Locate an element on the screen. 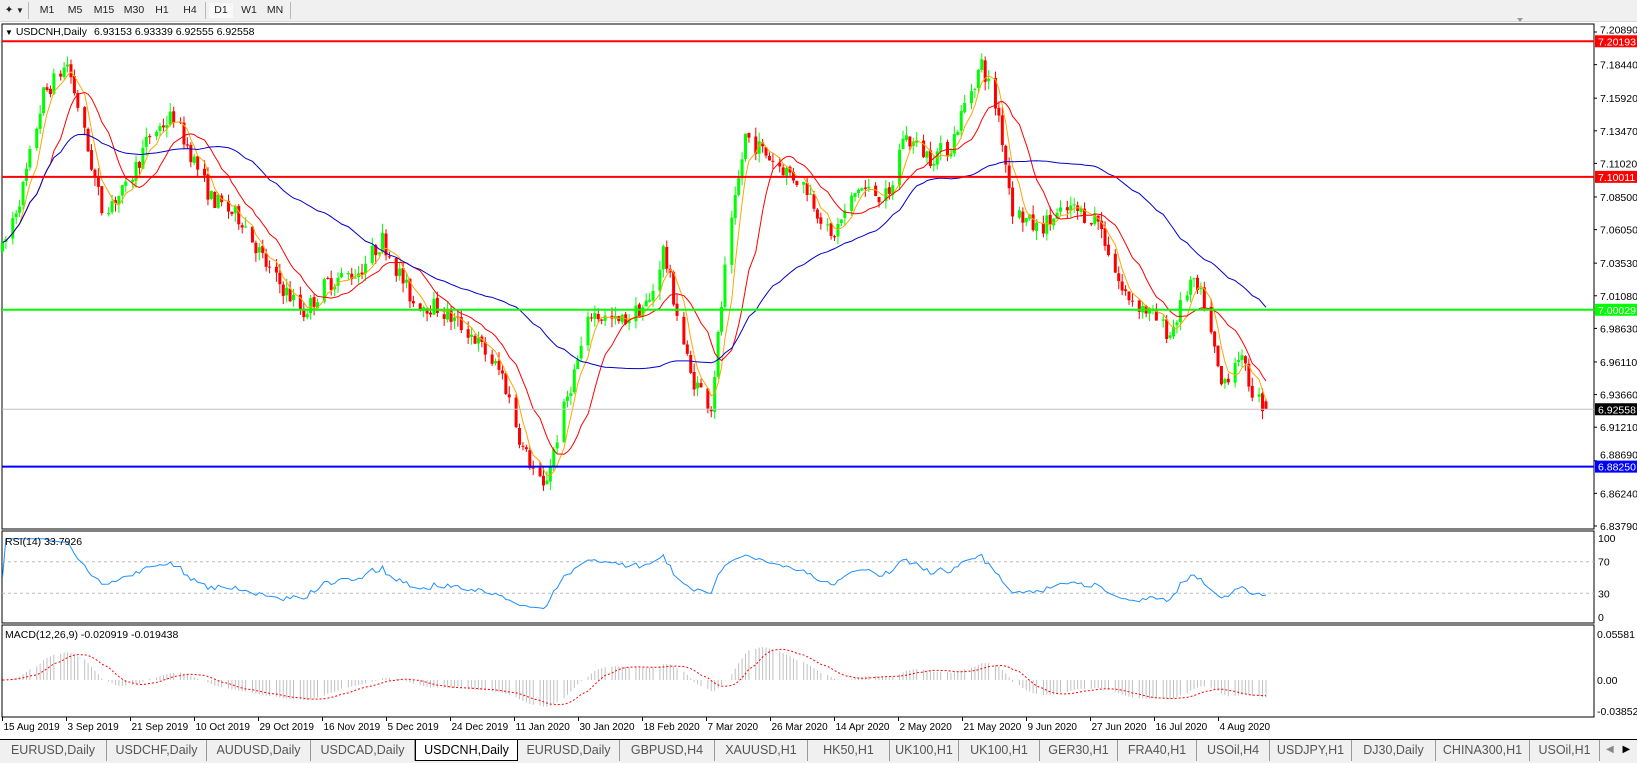 The width and height of the screenshot is (1637, 763). timeframe-d1: D1 is located at coordinates (221, 10).